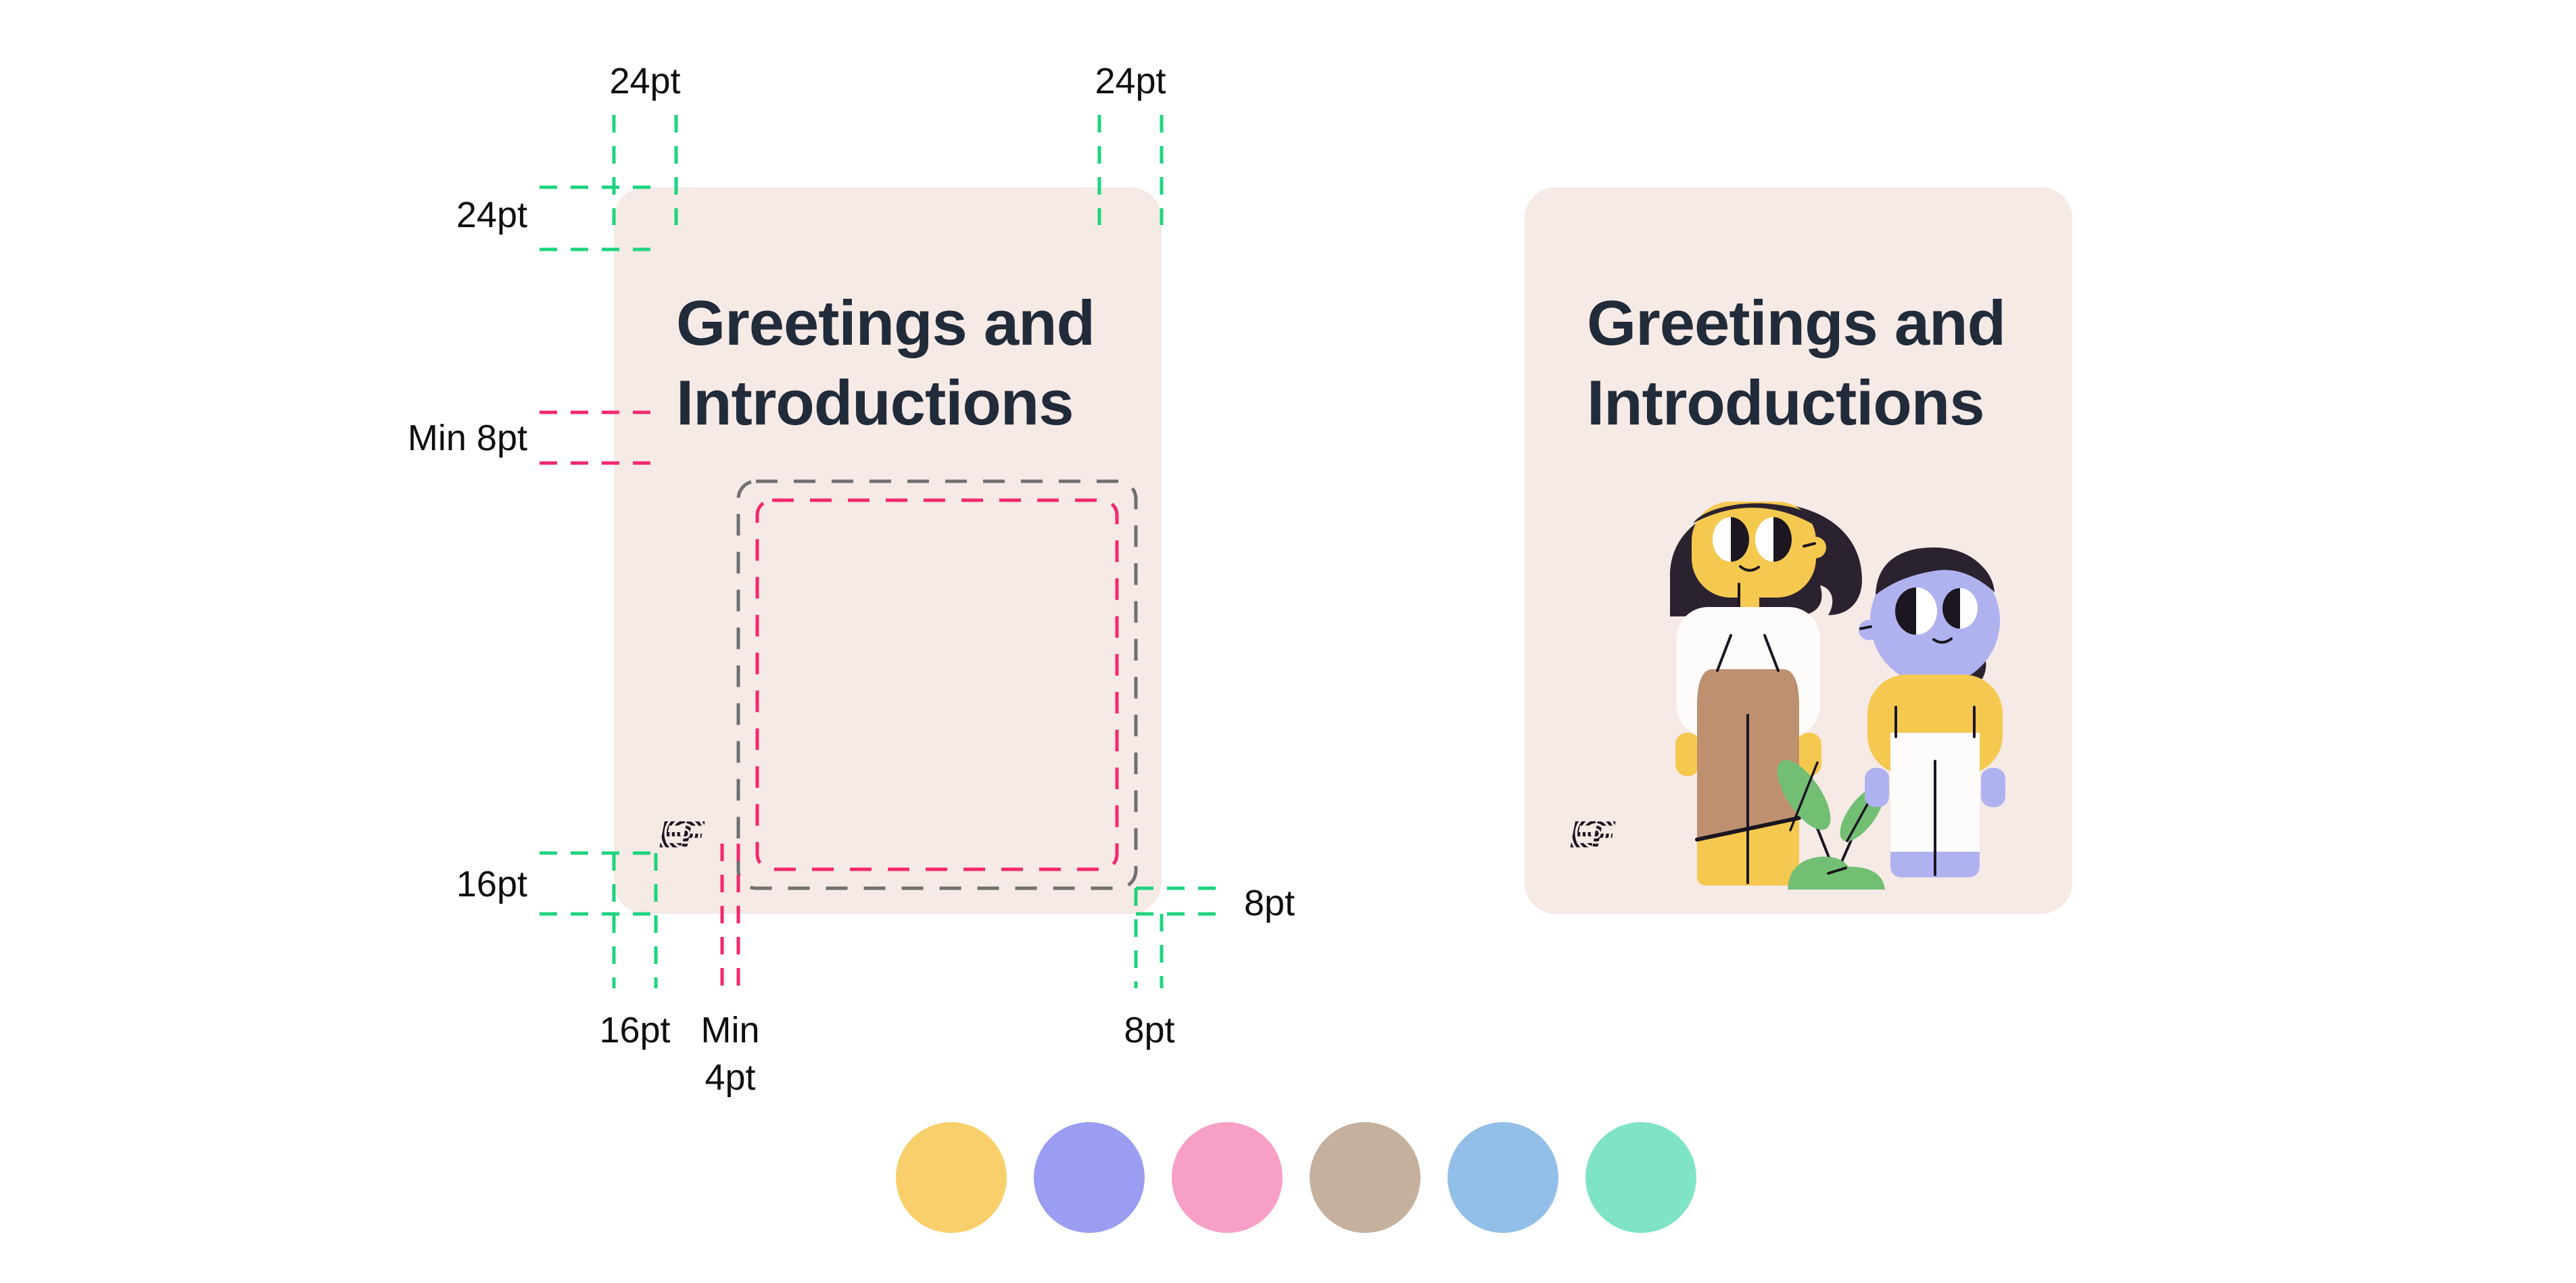 The width and height of the screenshot is (2576, 1283). Describe the element at coordinates (1809, 545) in the screenshot. I see `woman-ear-line` at that location.